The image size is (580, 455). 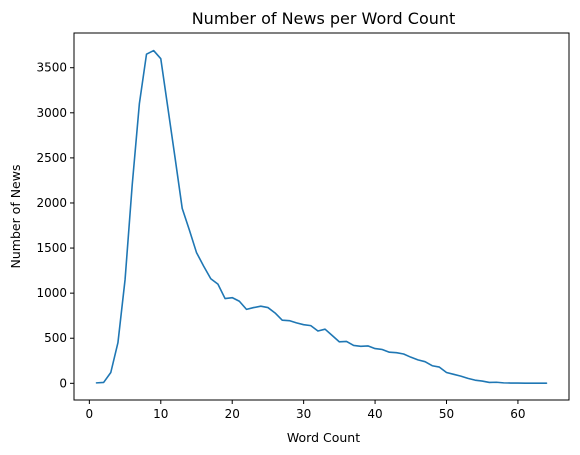 What do you see at coordinates (51, 248) in the screenshot?
I see `y-tick-label: 1500` at bounding box center [51, 248].